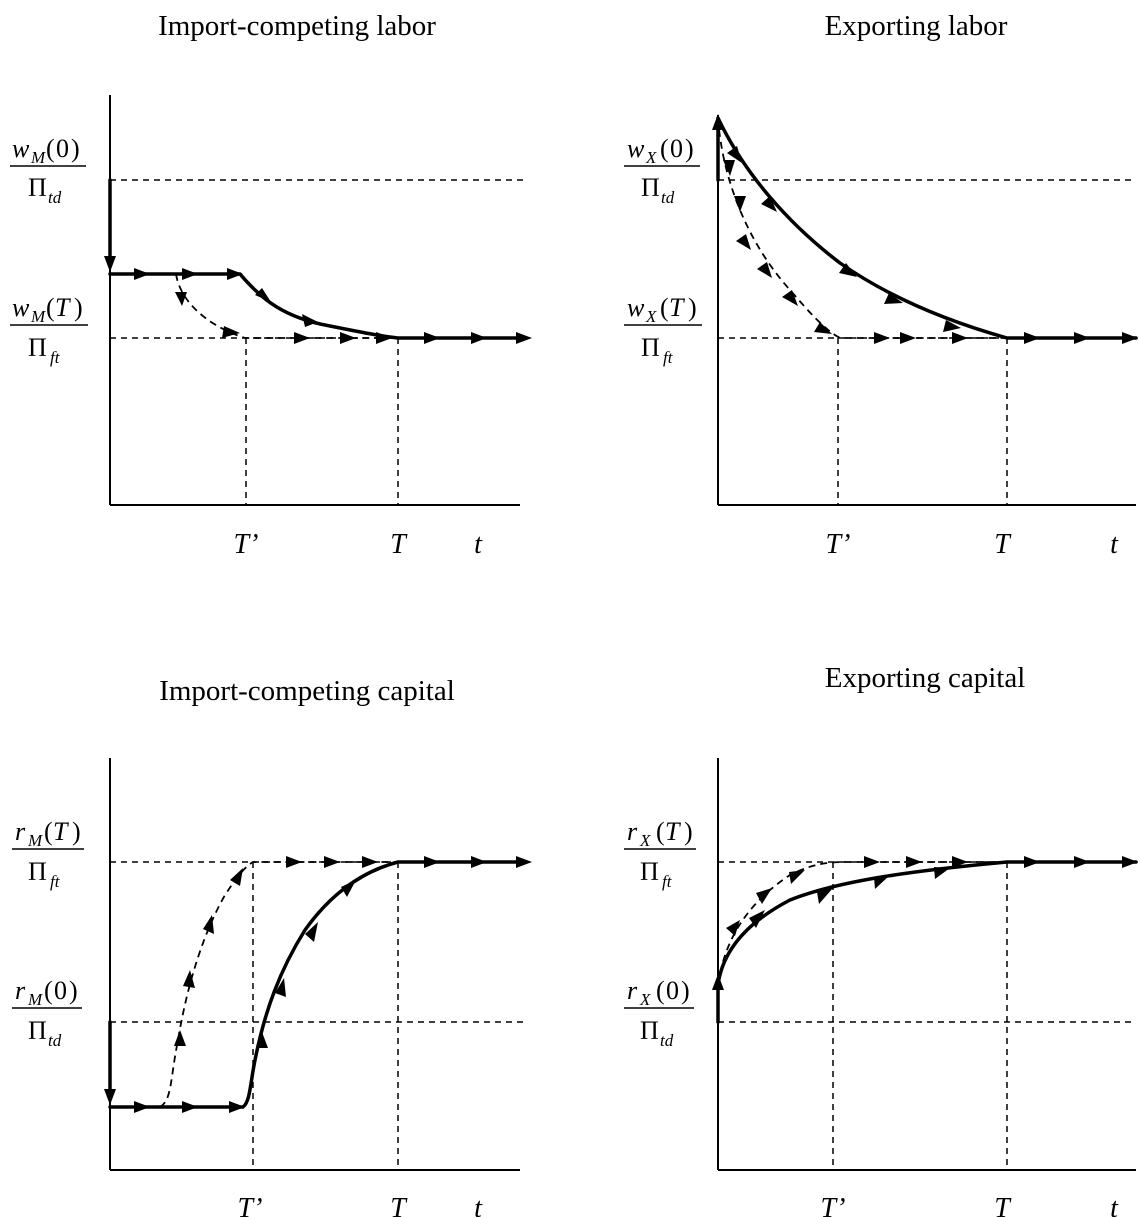 This screenshot has width=1140, height=1217. I want to click on y-label-initial: w M ( 0 ) Π td, so click(48, 170).